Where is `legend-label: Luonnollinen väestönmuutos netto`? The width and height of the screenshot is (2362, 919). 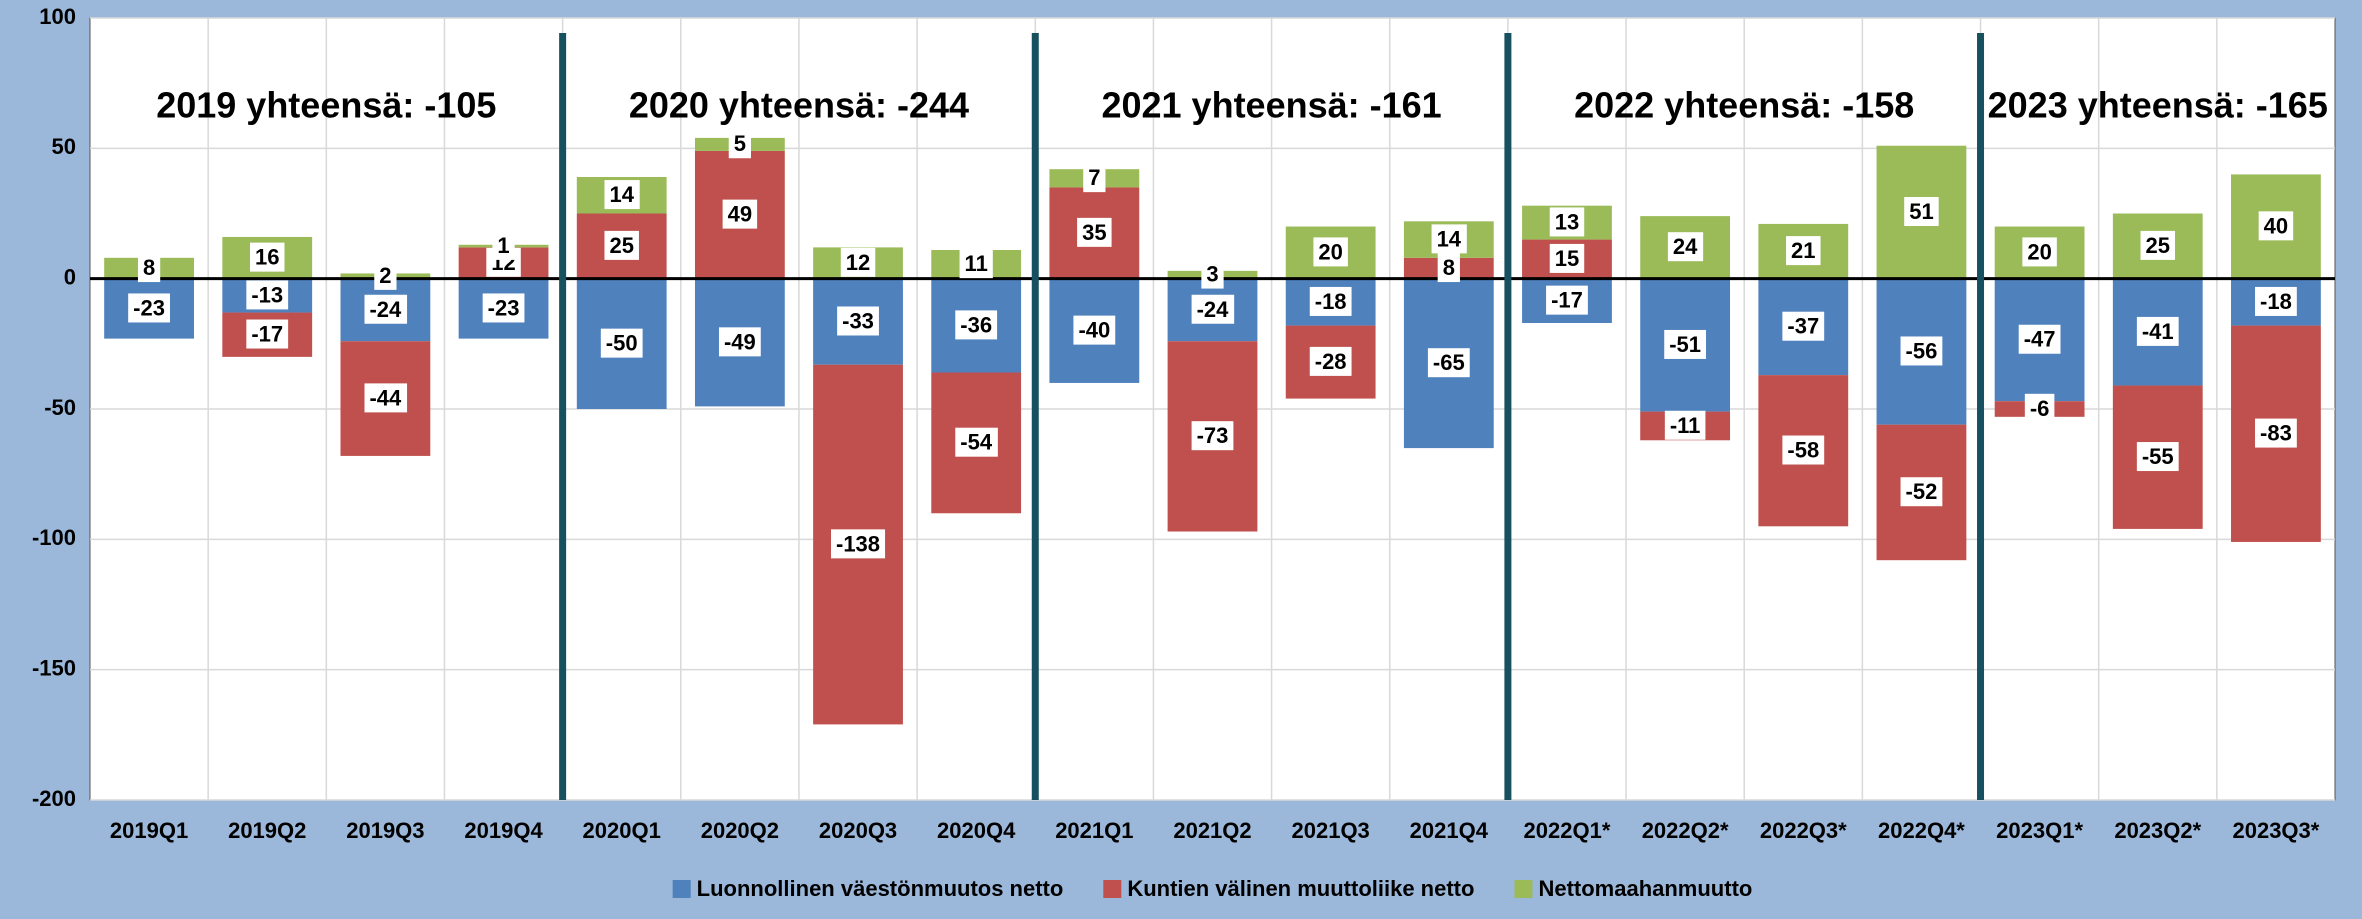
legend-label: Luonnollinen väestönmuutos netto is located at coordinates (880, 888).